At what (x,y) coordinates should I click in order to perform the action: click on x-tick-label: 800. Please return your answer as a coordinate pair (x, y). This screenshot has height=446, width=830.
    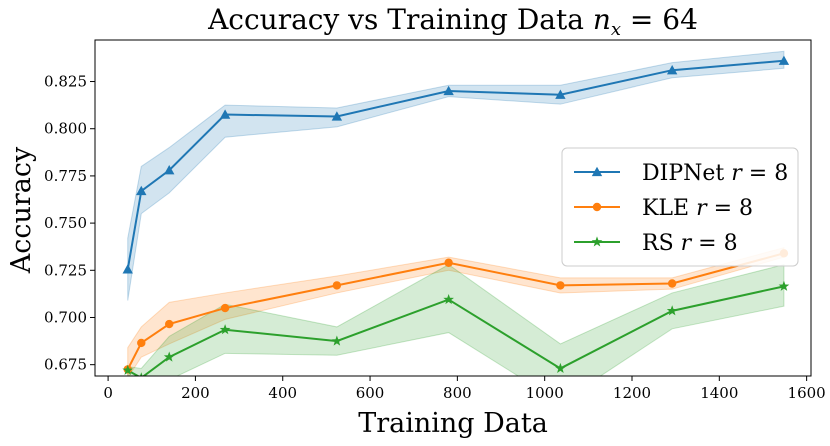
    Looking at the image, I should click on (457, 393).